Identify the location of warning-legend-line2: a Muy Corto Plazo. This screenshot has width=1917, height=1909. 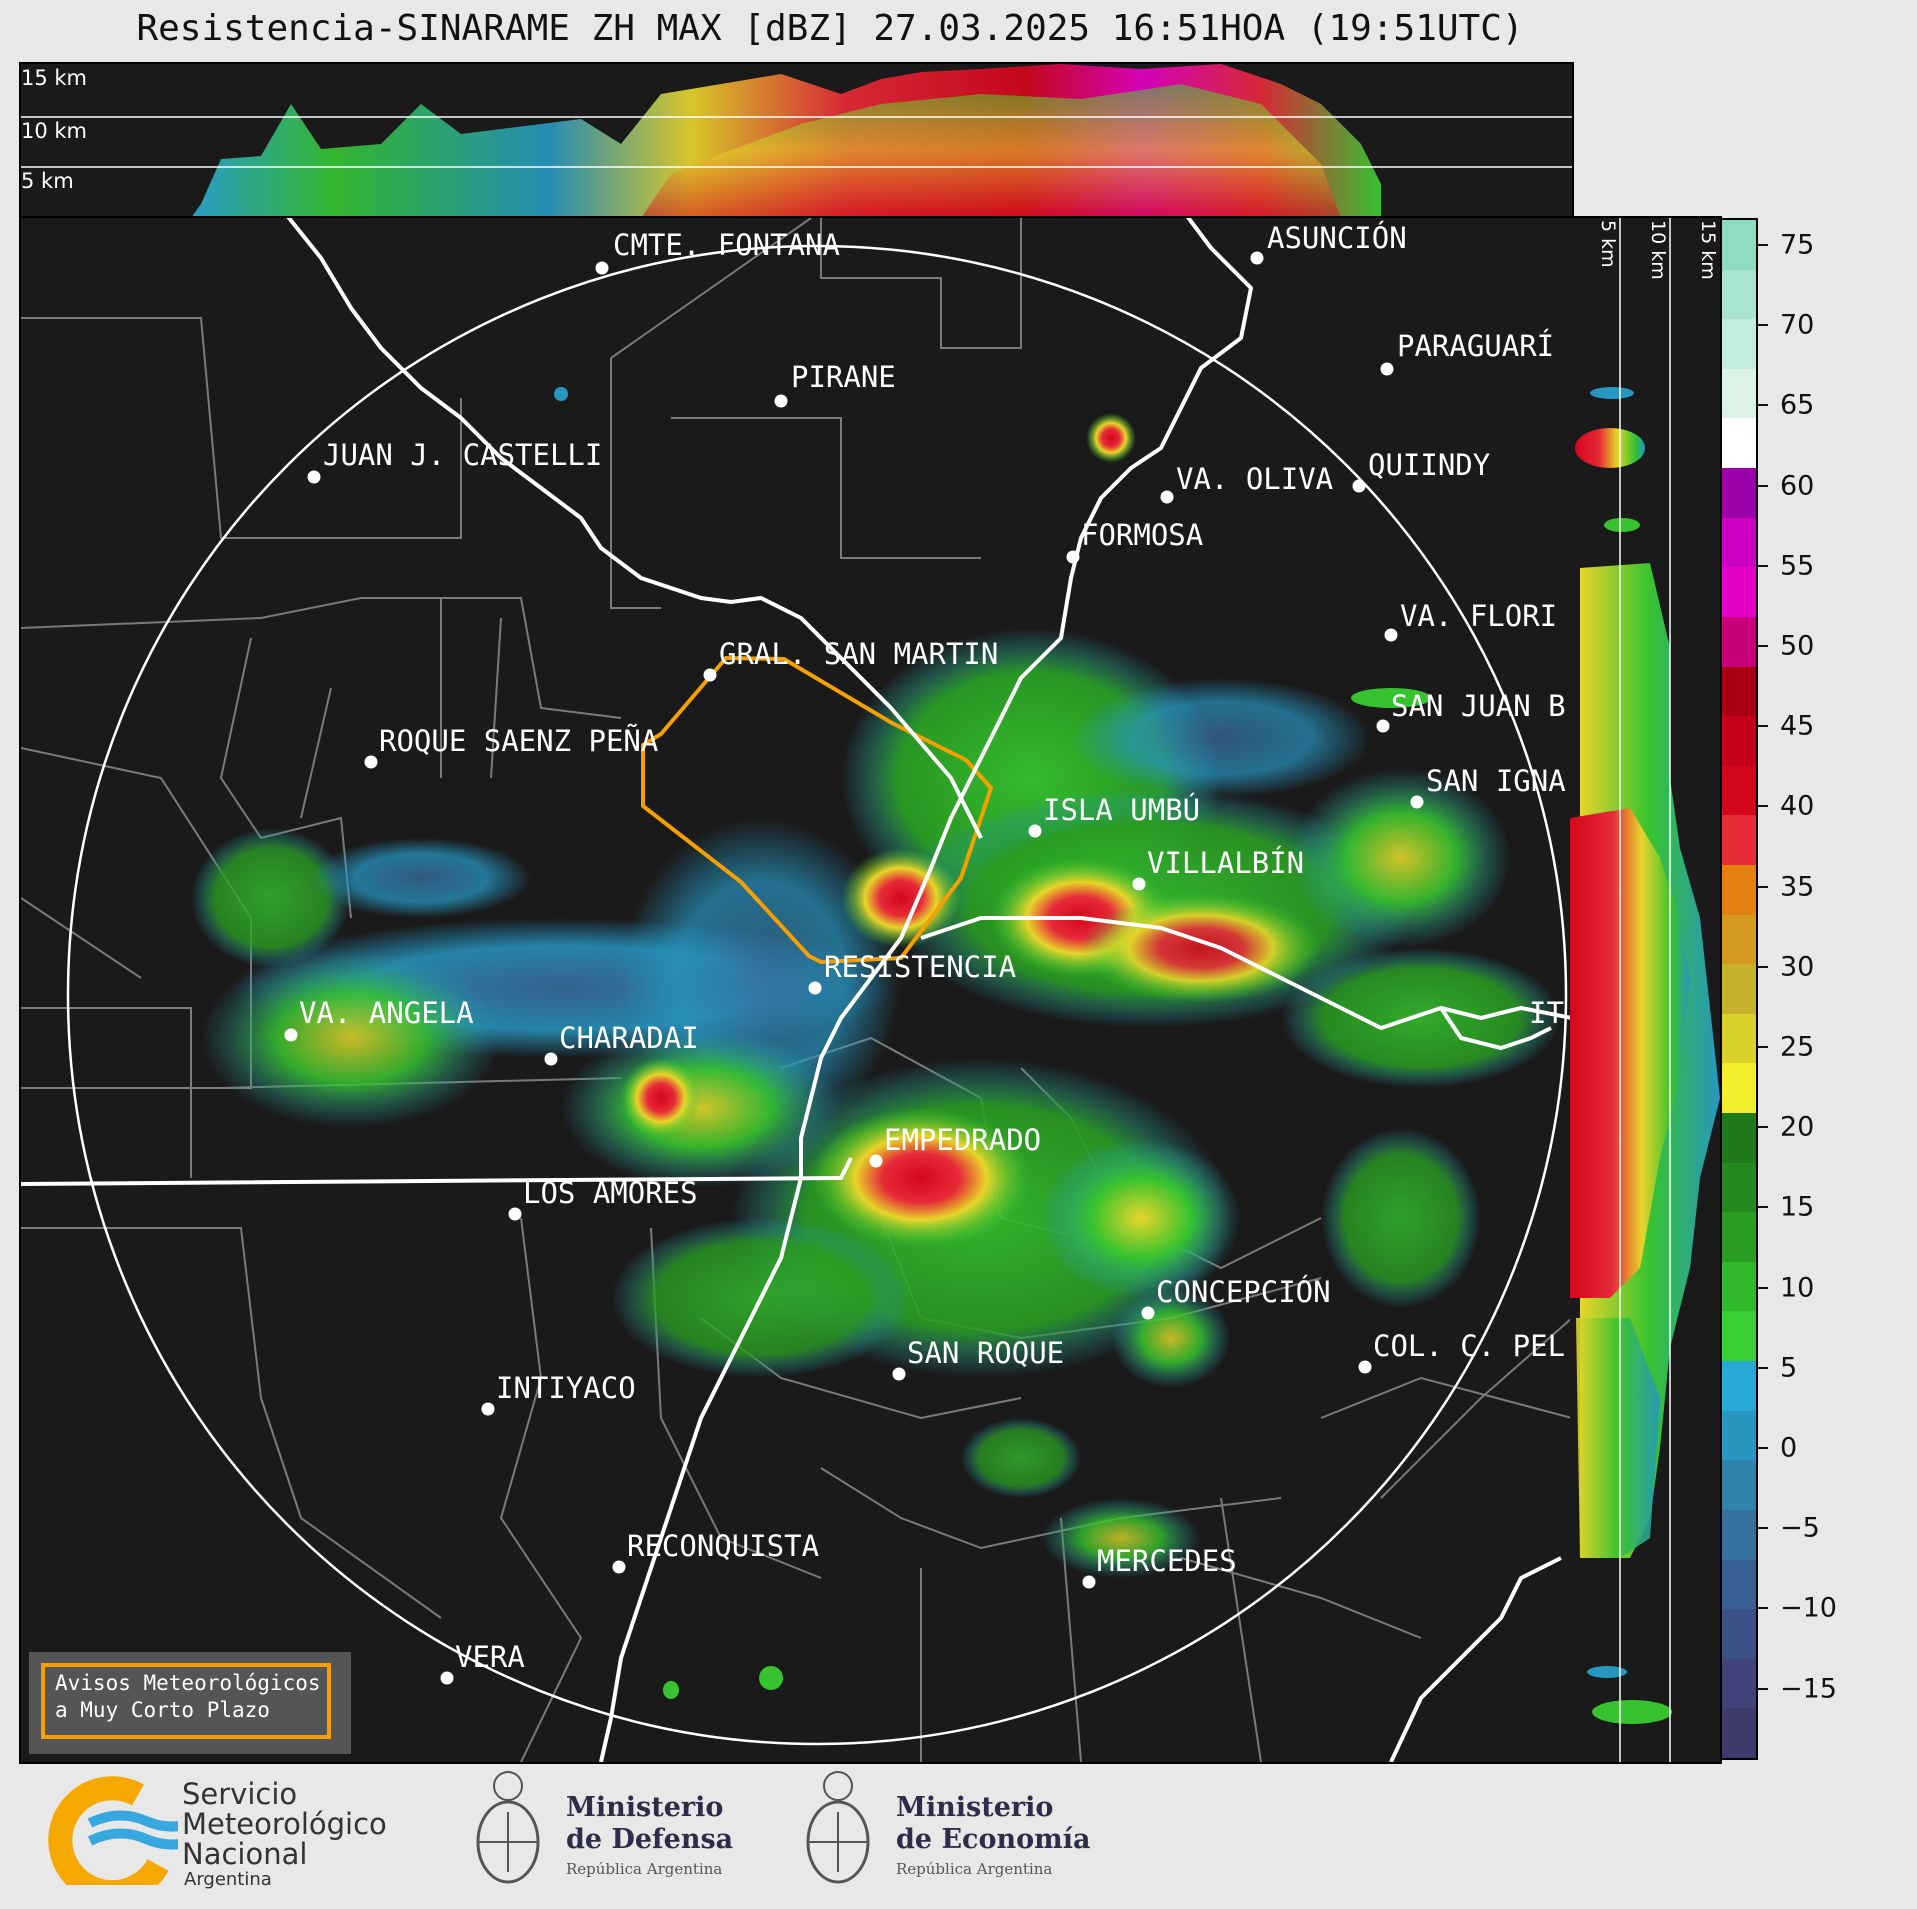
(162, 1710).